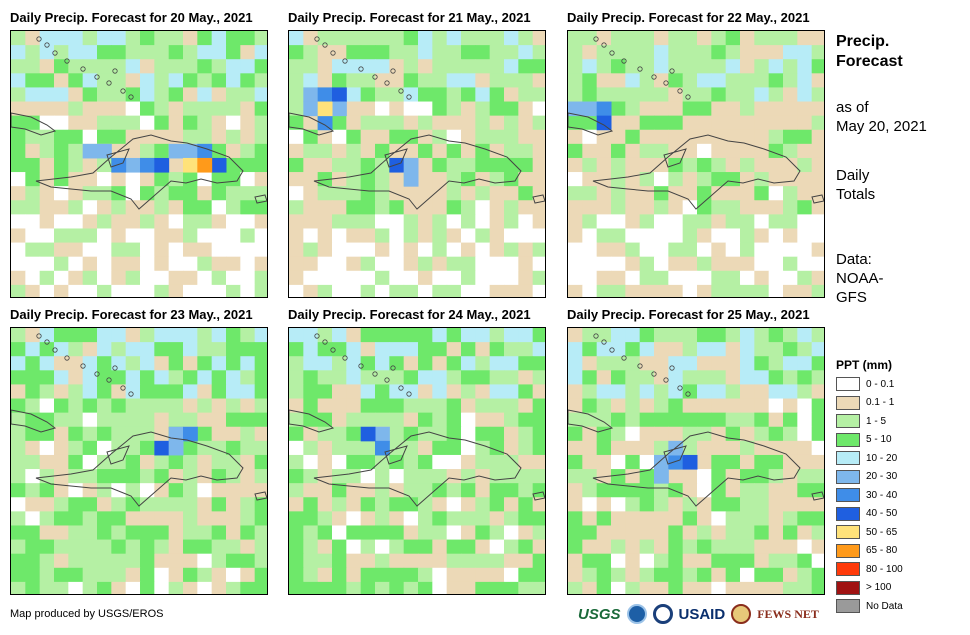  I want to click on usgs-logo: USGS, so click(599, 614).